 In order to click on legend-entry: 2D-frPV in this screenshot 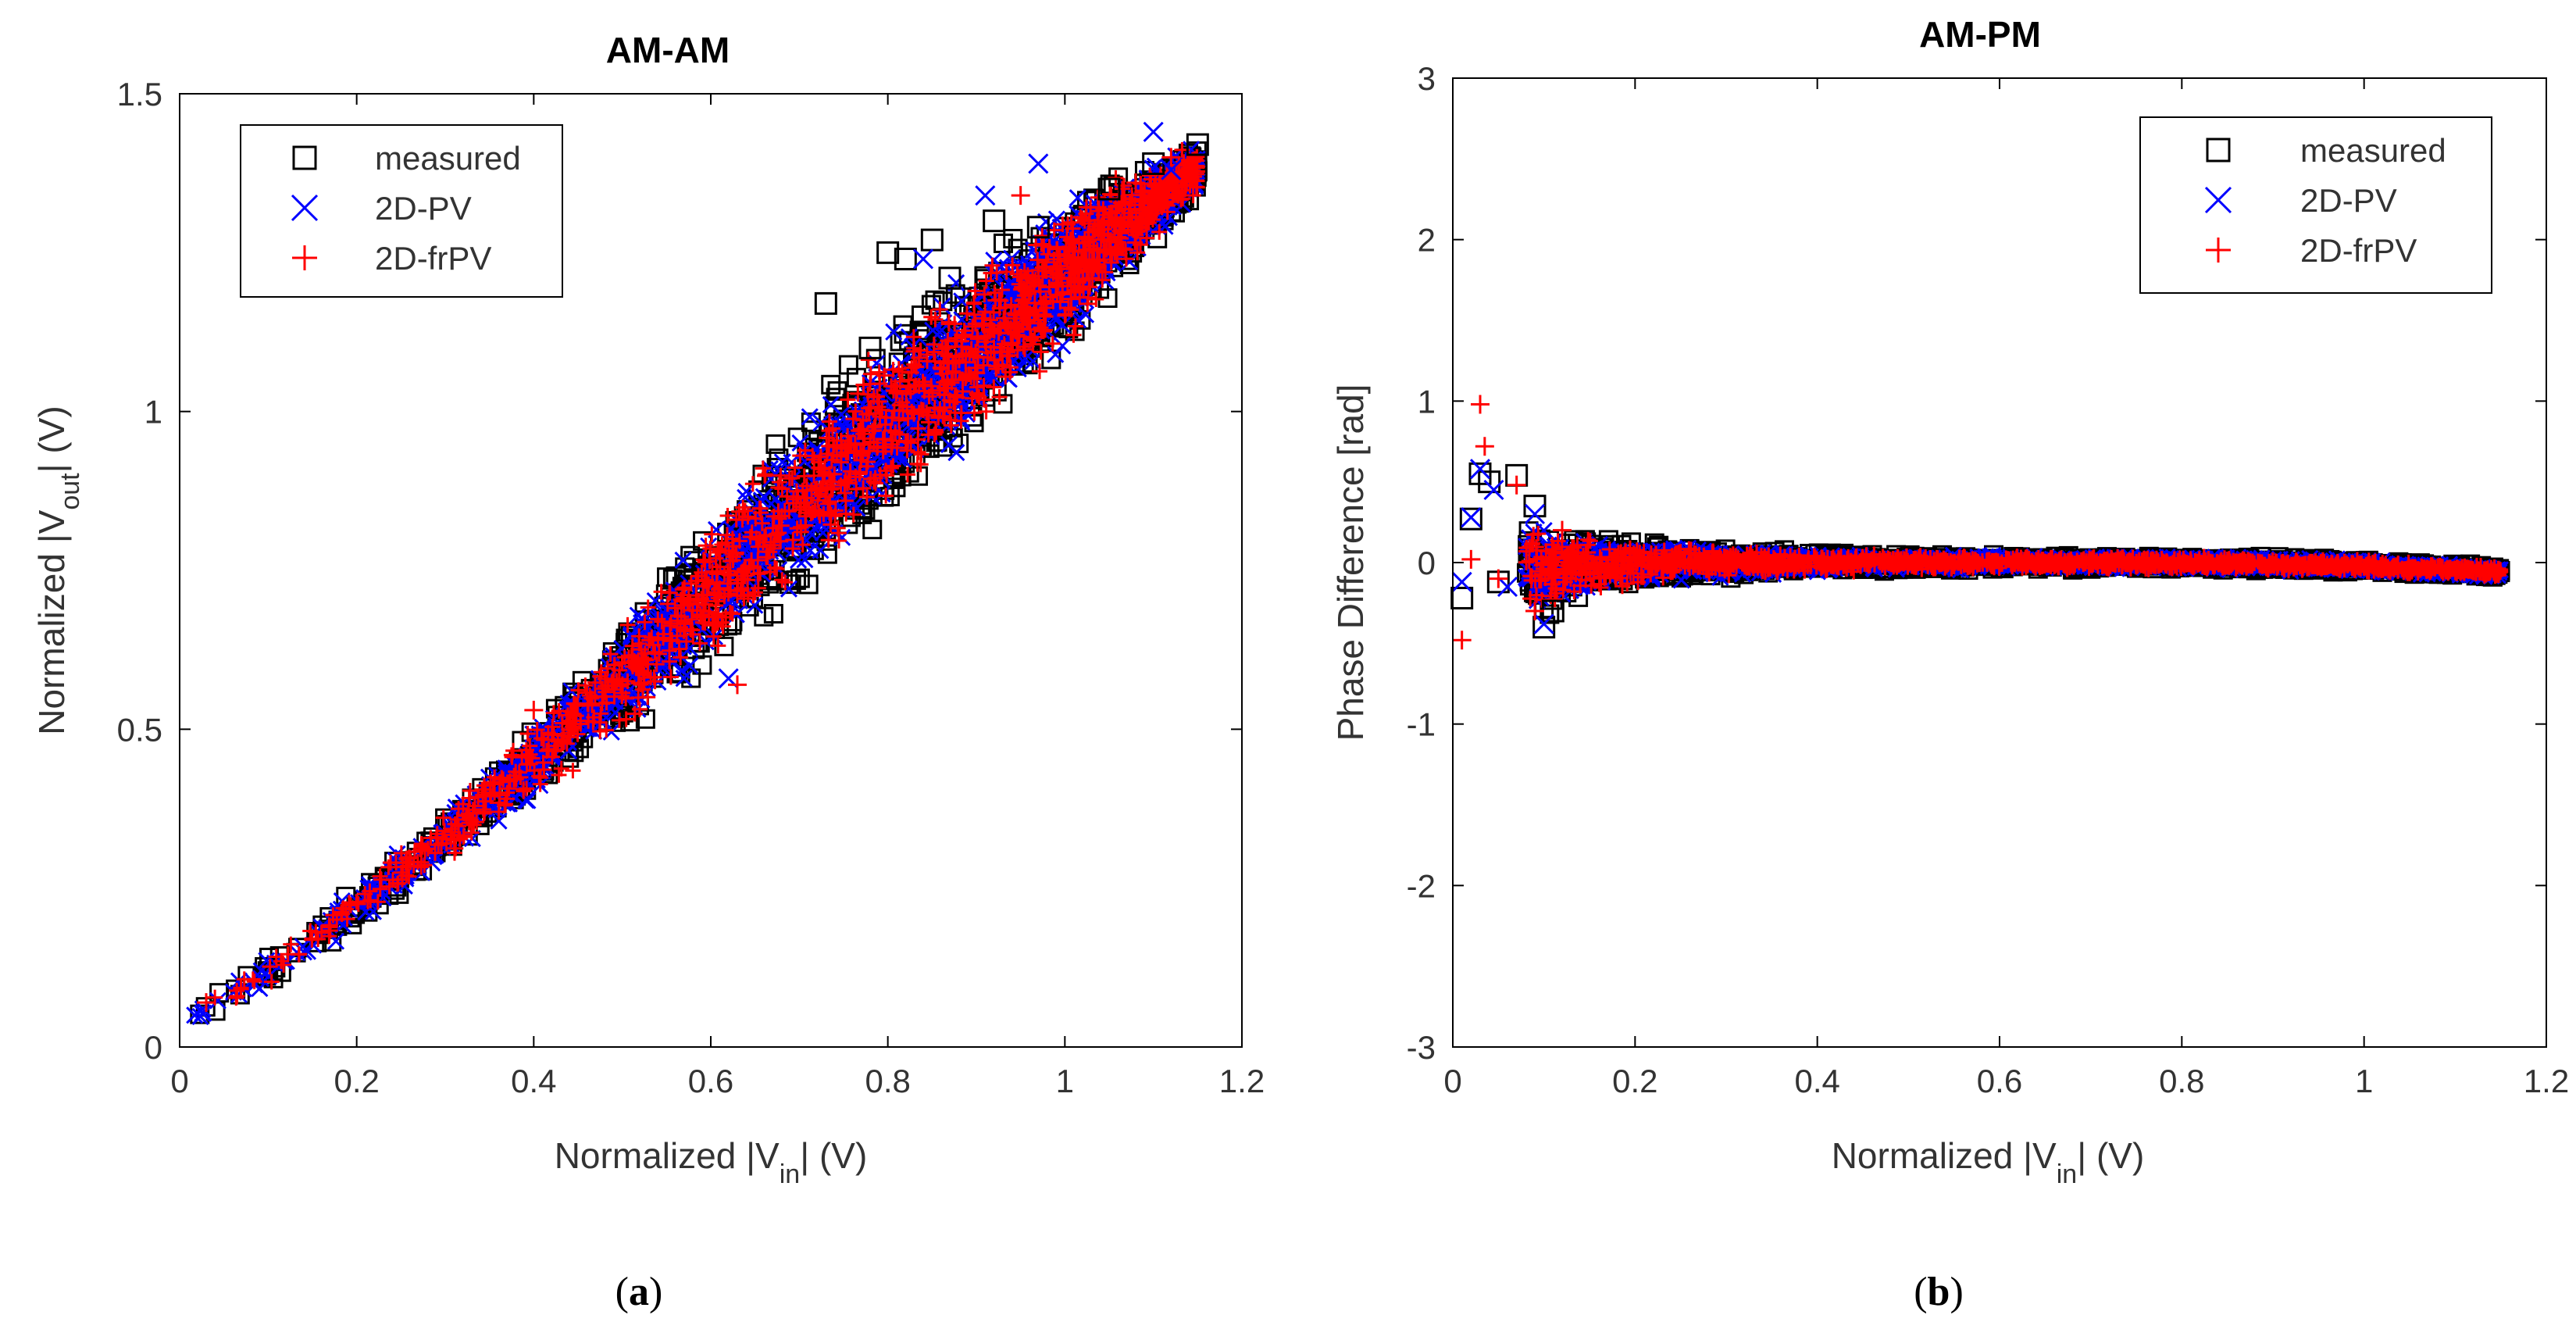, I will do `click(433, 258)`.